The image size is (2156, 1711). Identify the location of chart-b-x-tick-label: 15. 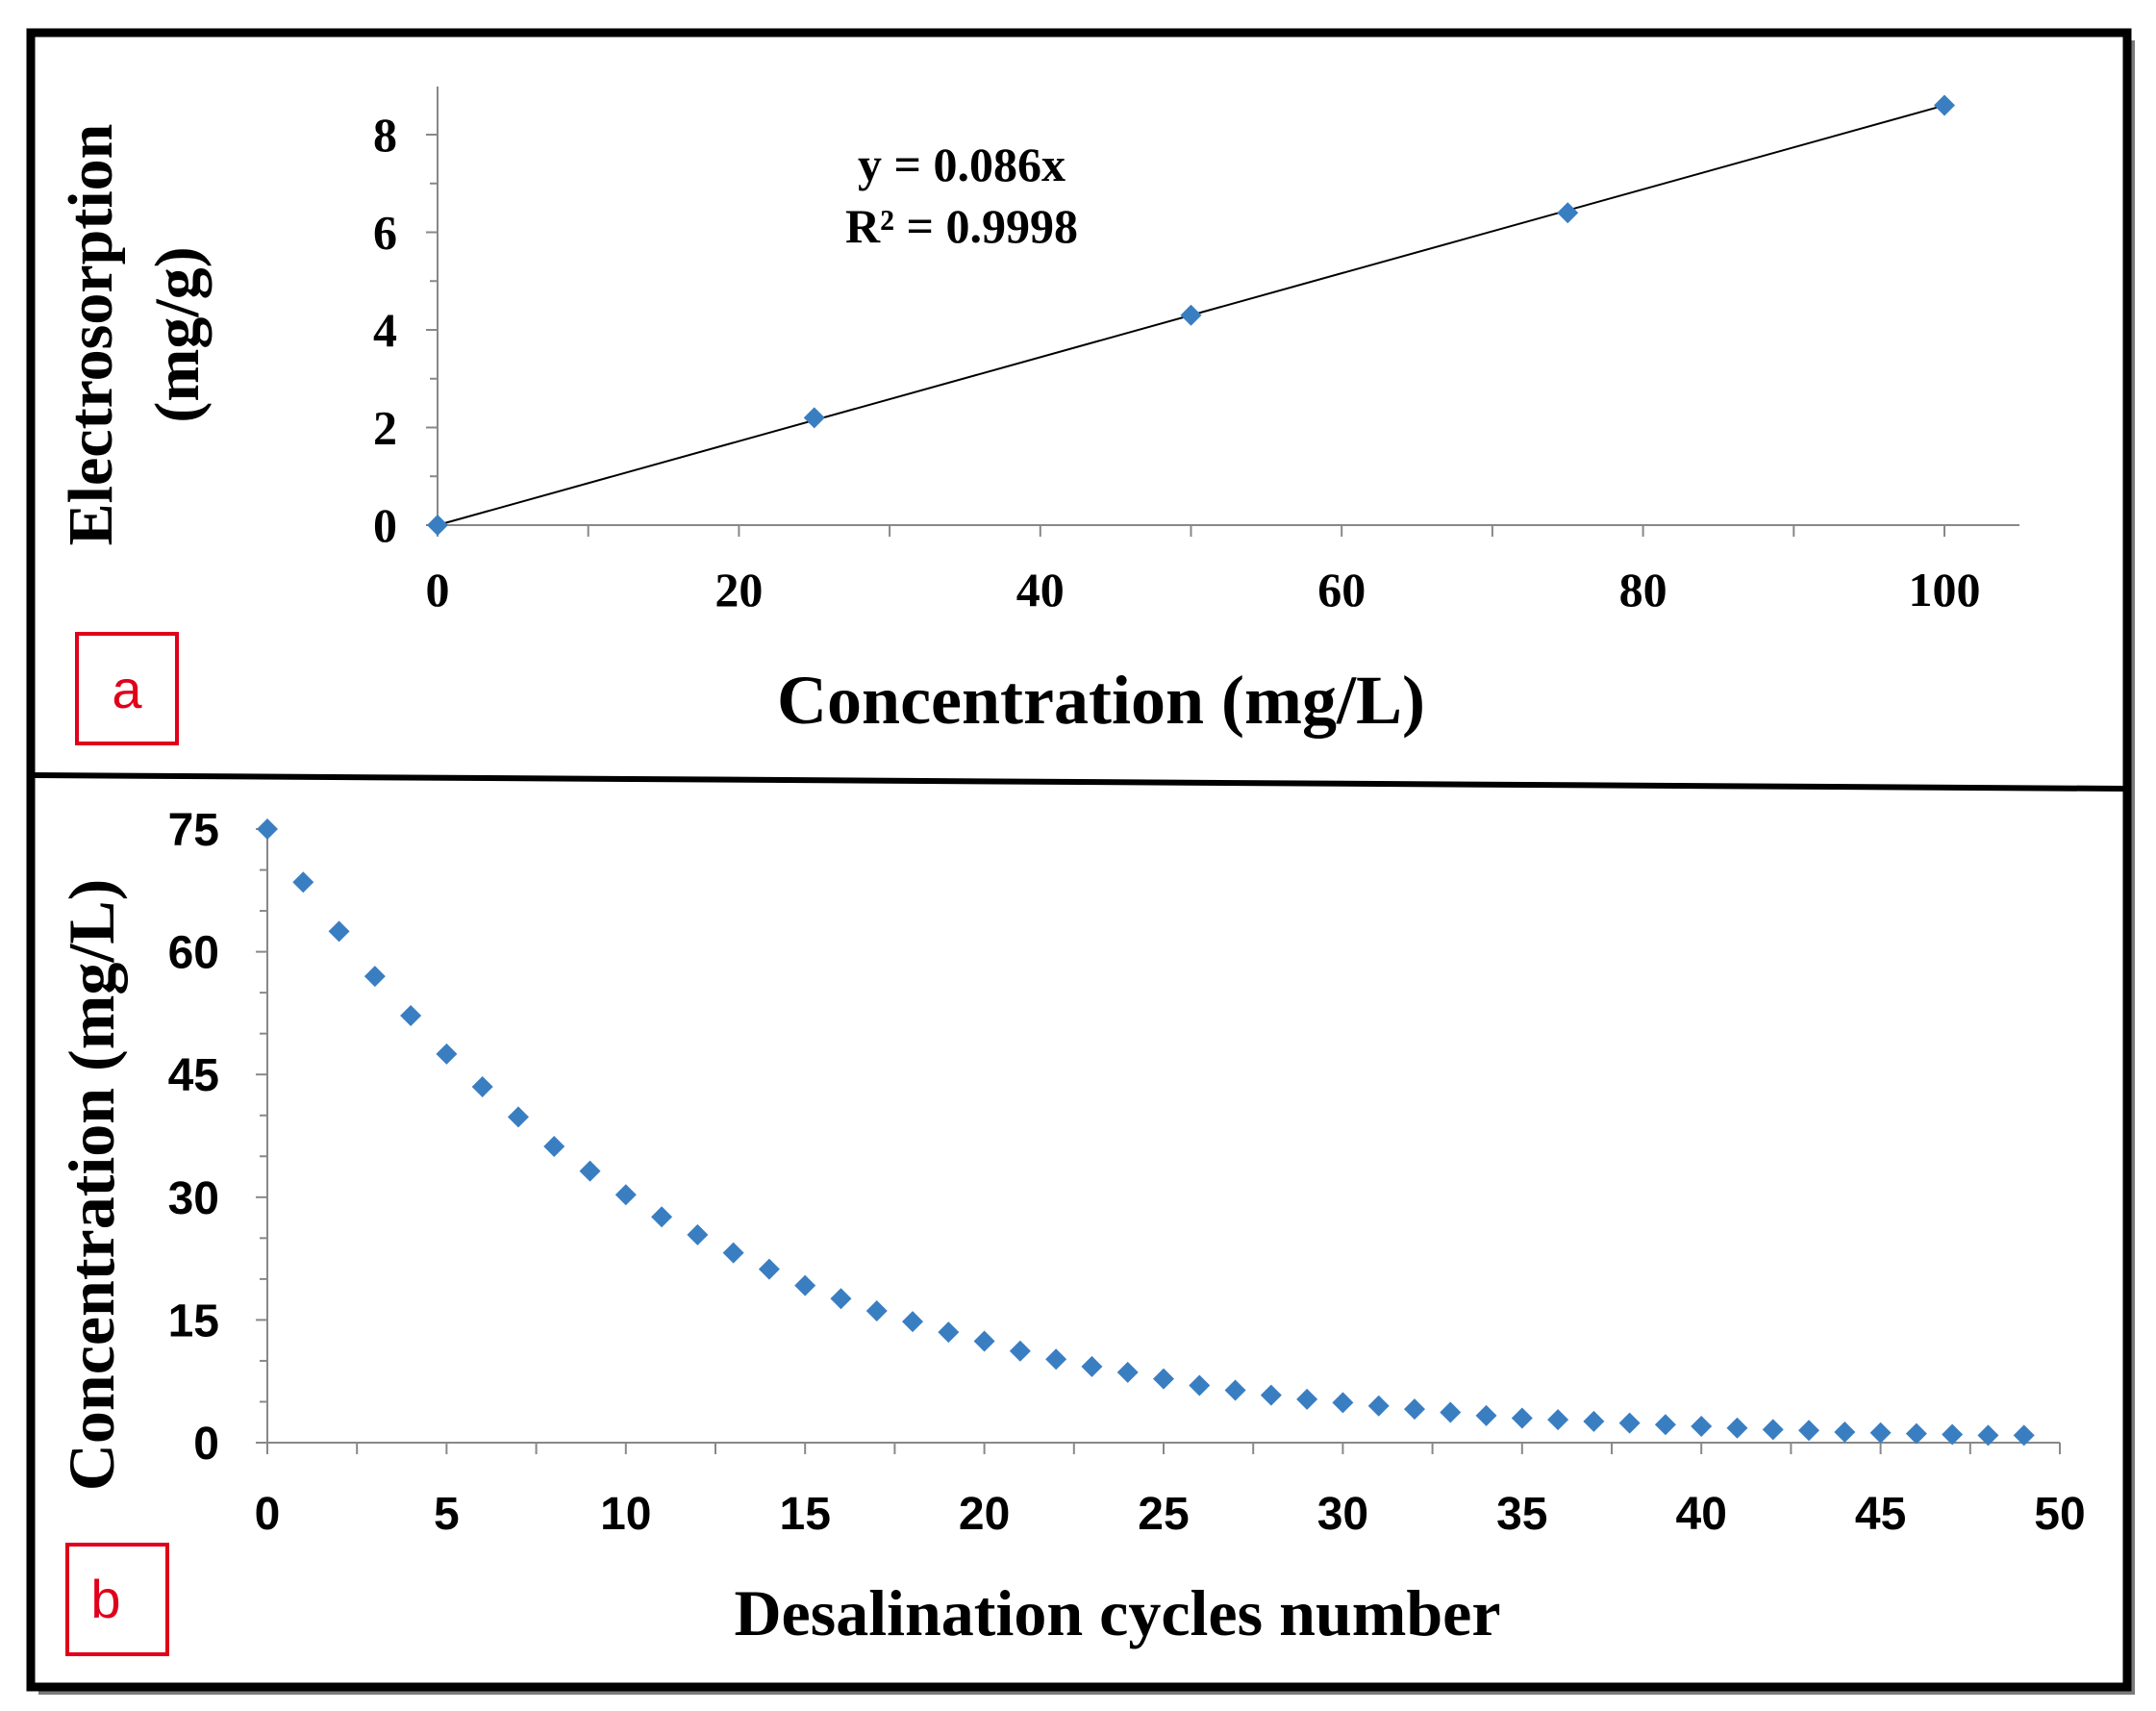
(805, 1514).